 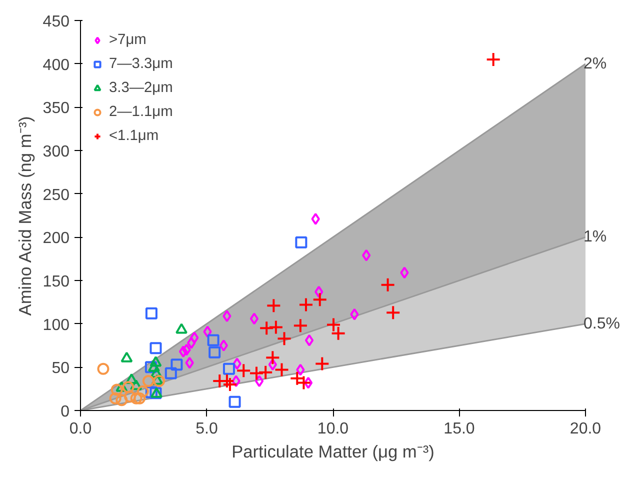 I want to click on x-tick-label: 15.0, so click(x=459, y=429).